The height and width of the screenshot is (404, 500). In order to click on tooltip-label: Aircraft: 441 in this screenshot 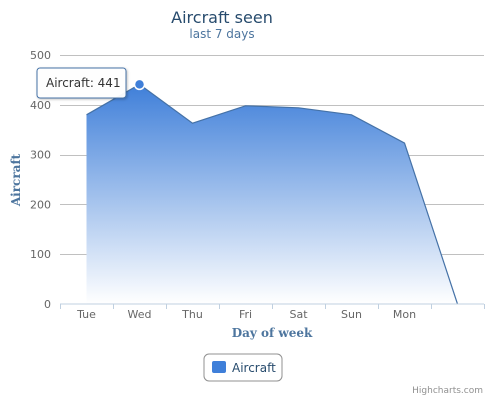, I will do `click(83, 83)`.